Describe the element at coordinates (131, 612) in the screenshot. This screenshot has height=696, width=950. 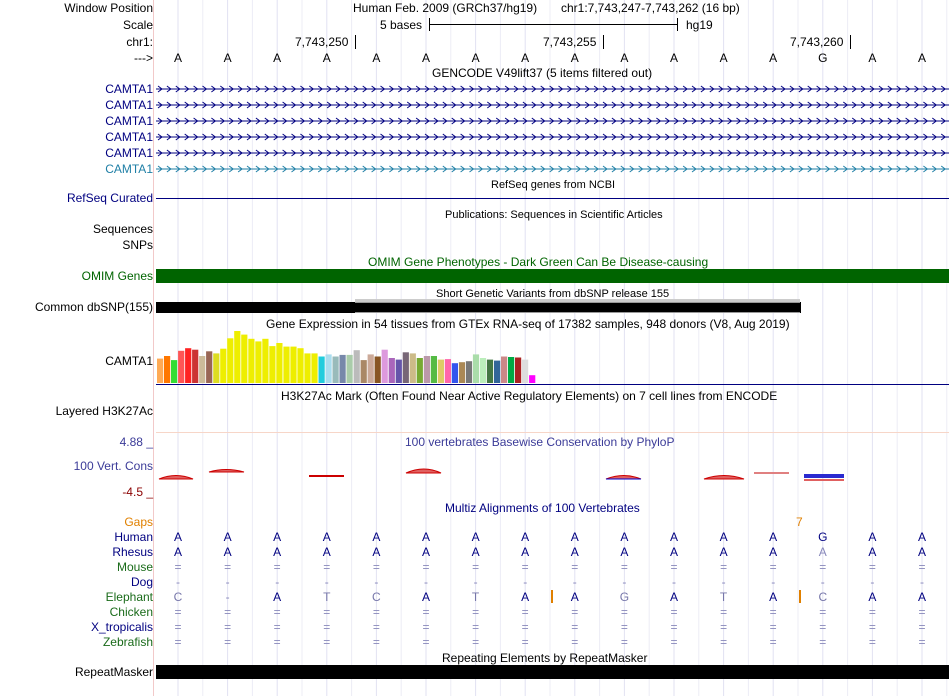
I see `species-label: Chicken` at that location.